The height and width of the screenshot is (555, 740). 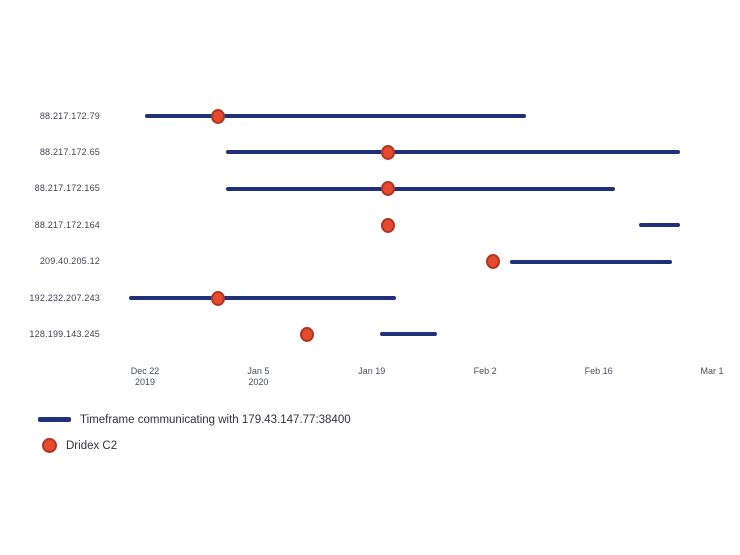 What do you see at coordinates (92, 445) in the screenshot?
I see `legend-dridex-c2-label: Dridex C2` at bounding box center [92, 445].